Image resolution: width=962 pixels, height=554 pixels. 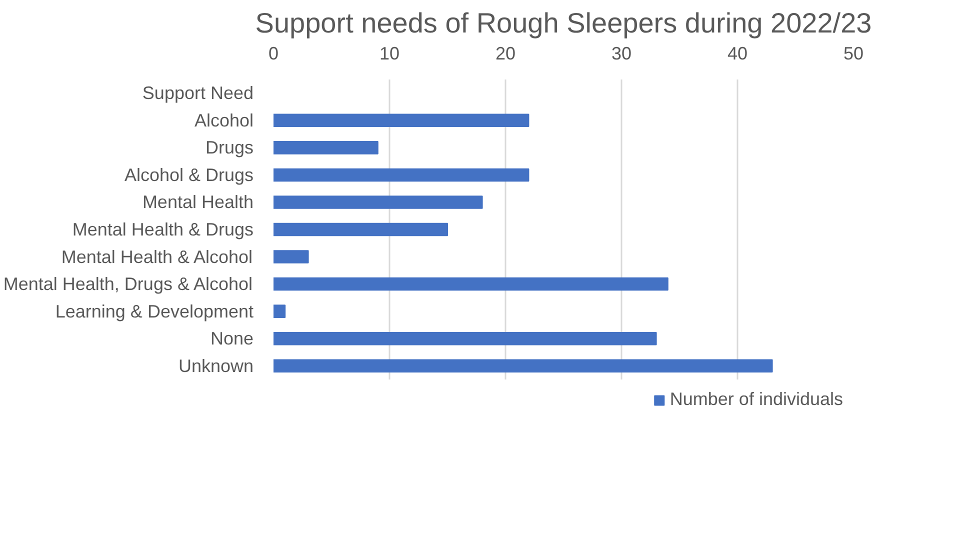 I want to click on legend-label: Number of individuals, so click(x=756, y=399).